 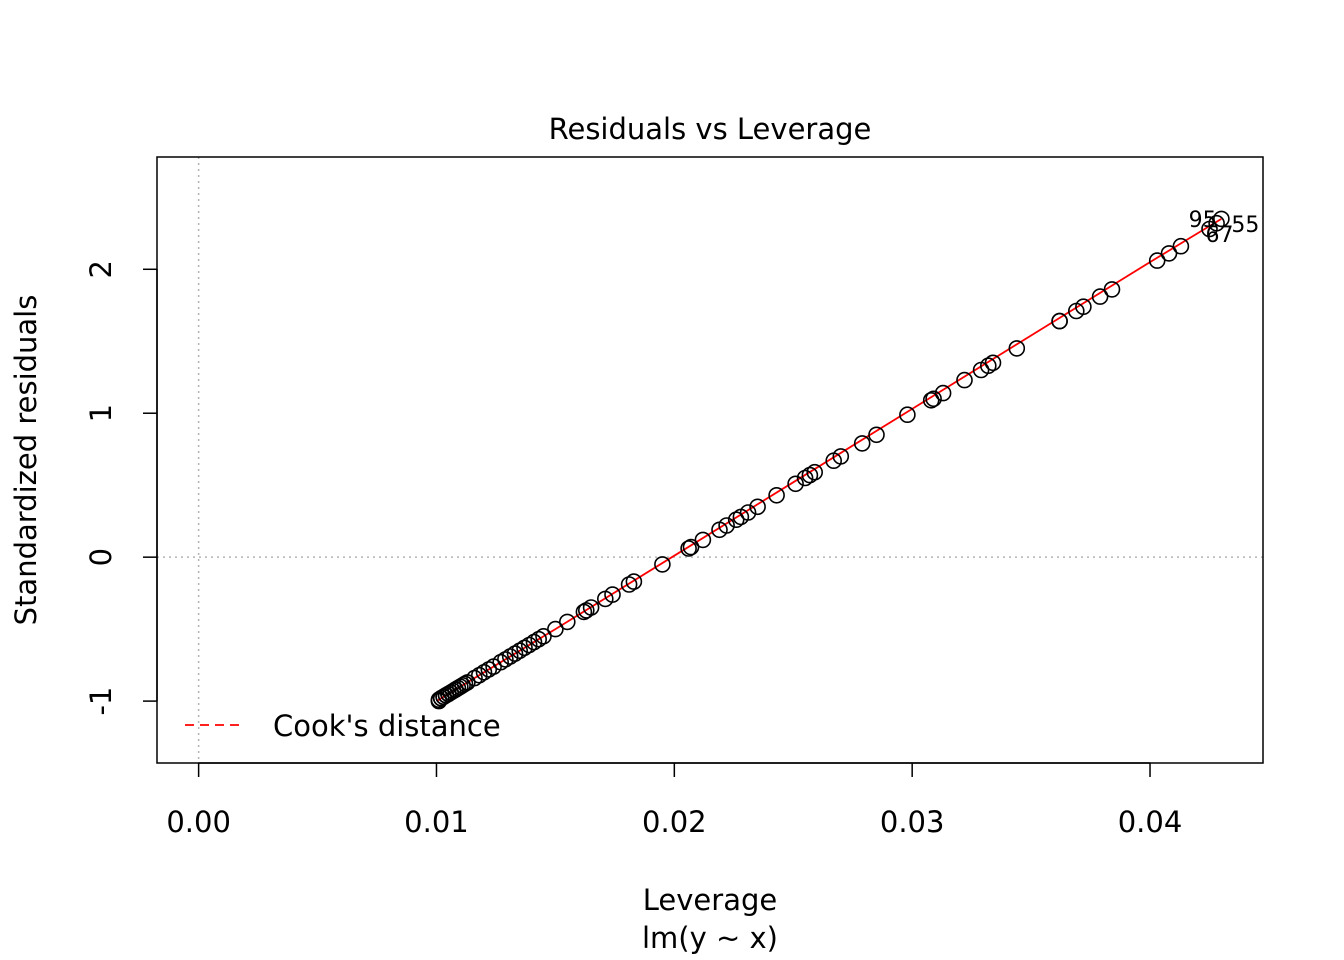 What do you see at coordinates (101, 413) in the screenshot?
I see `y-tick-label: 1` at bounding box center [101, 413].